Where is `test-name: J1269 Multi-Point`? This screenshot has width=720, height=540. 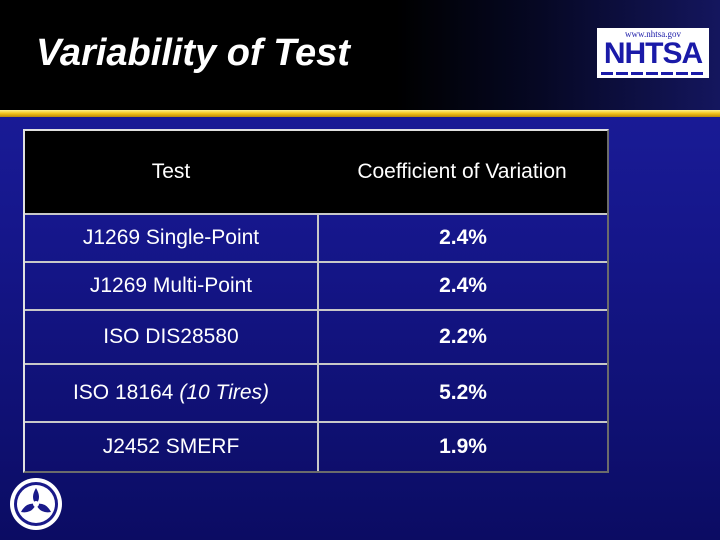 test-name: J1269 Multi-Point is located at coordinates (171, 285).